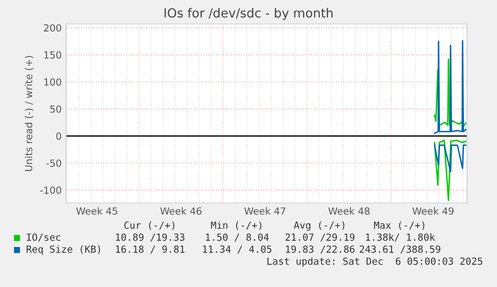  Describe the element at coordinates (149, 225) in the screenshot. I see `text: Cur (-/+)` at that location.